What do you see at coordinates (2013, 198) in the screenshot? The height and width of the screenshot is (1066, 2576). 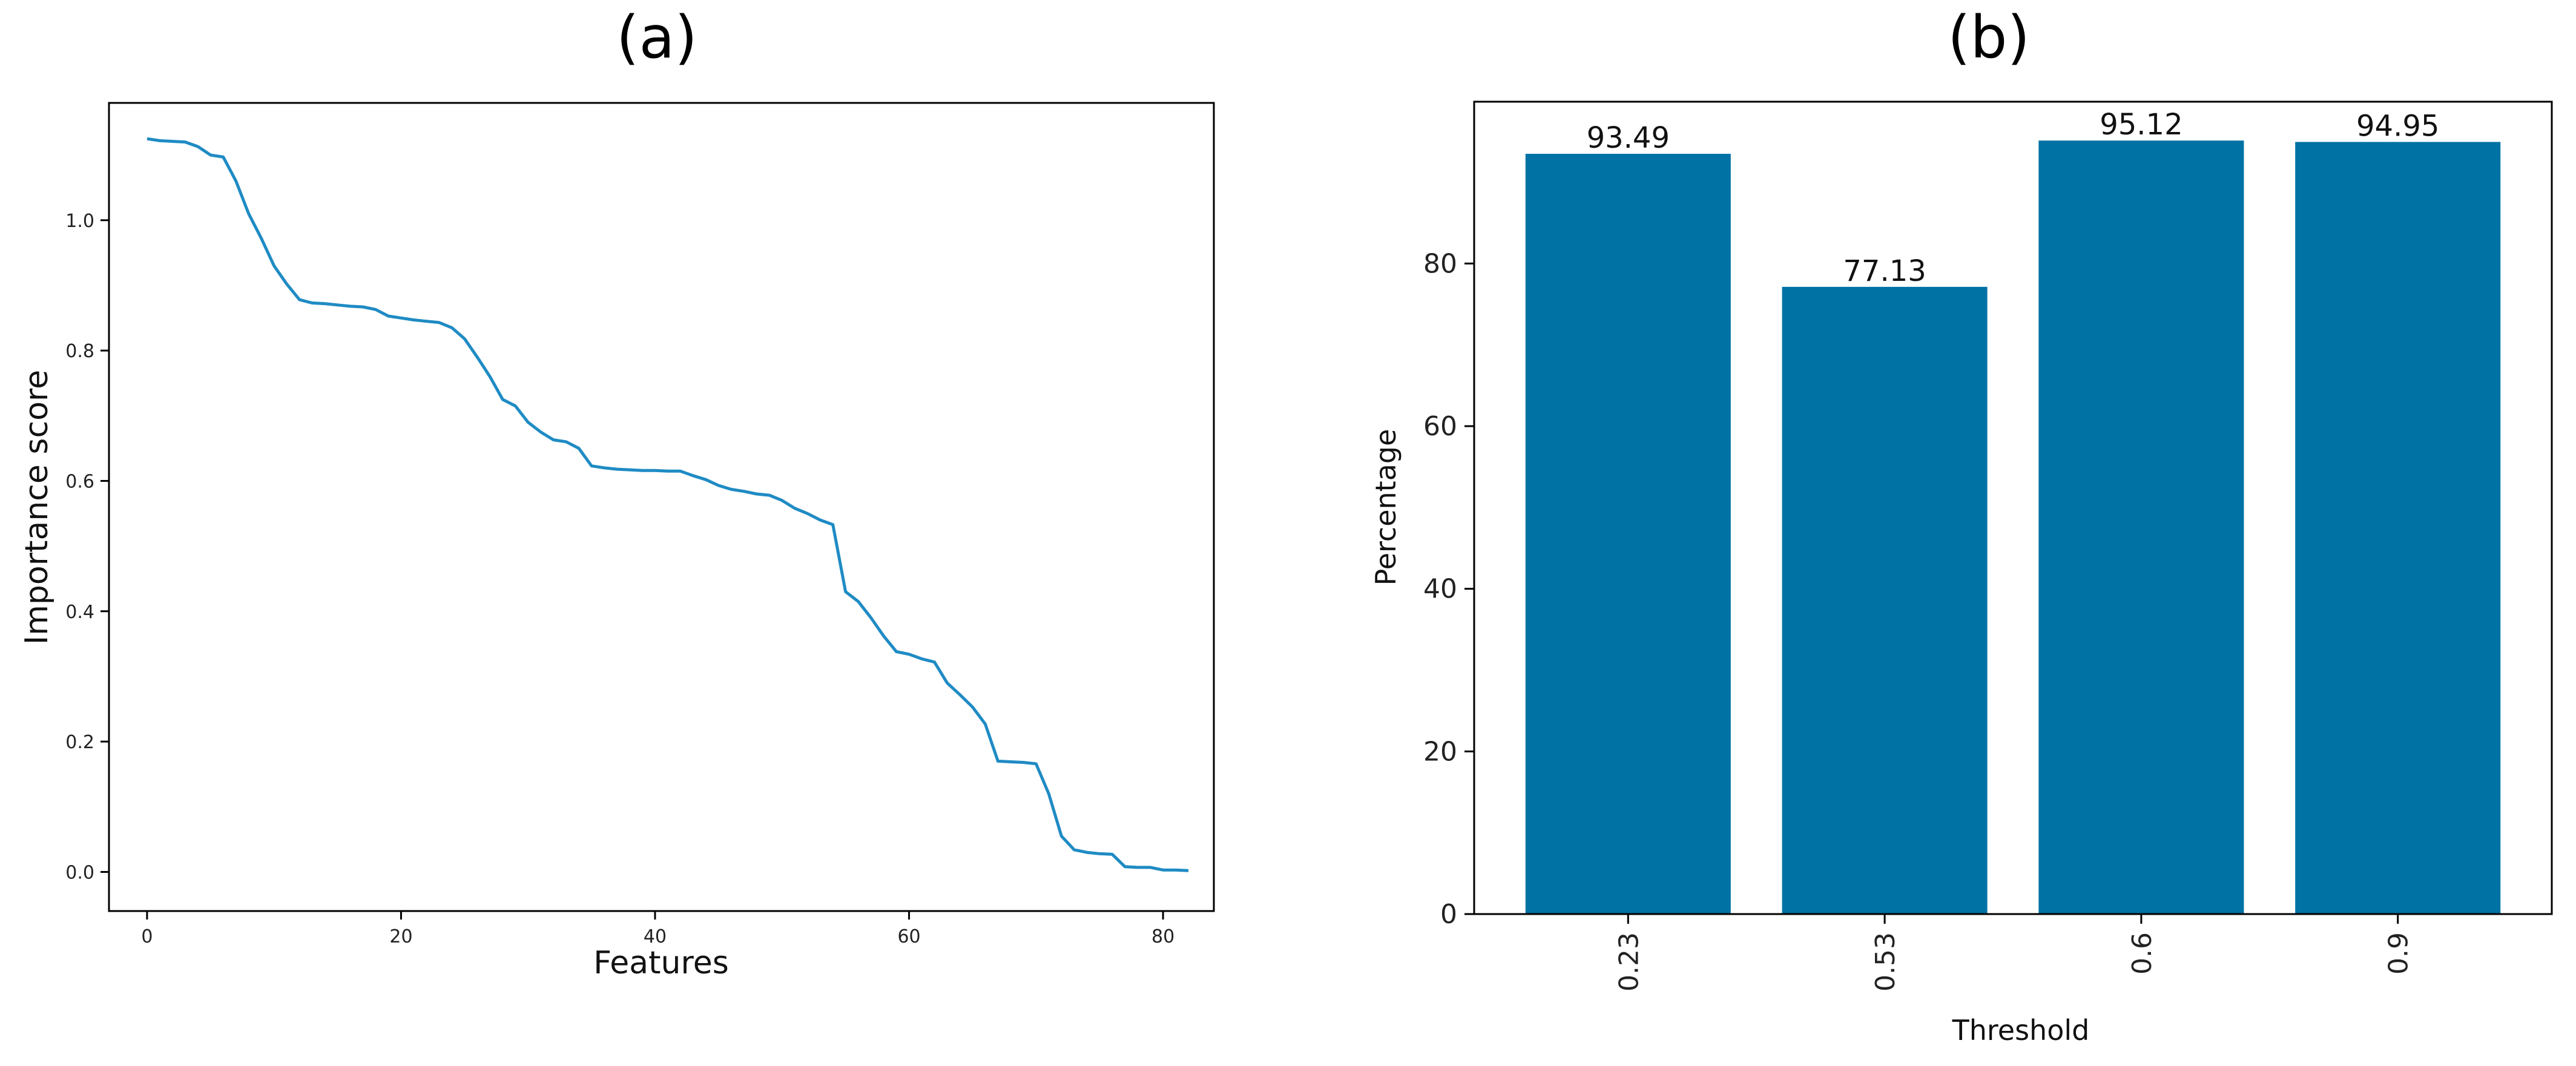 I see `panel-b-data-labels: 93.49 77.13 95.12 94.95` at bounding box center [2013, 198].